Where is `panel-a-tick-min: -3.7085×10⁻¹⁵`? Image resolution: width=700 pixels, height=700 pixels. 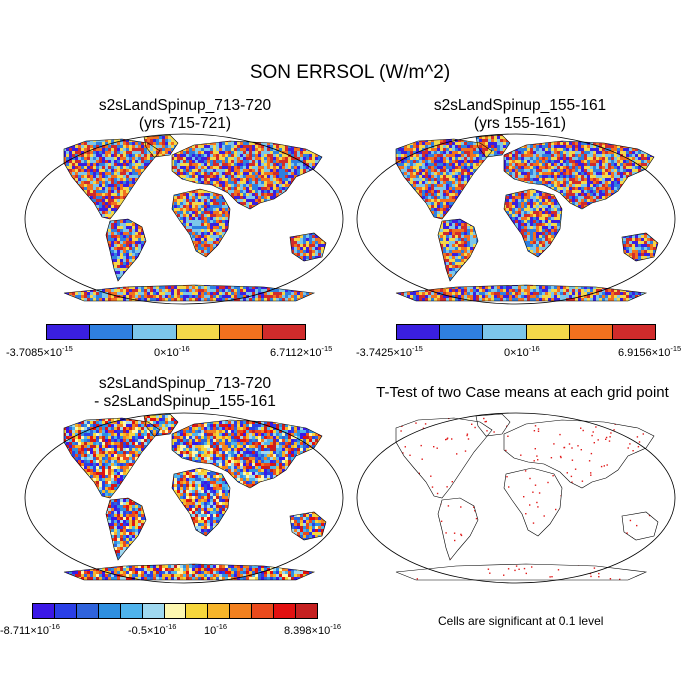 panel-a-tick-min: -3.7085×10⁻¹⁵ is located at coordinates (39, 351).